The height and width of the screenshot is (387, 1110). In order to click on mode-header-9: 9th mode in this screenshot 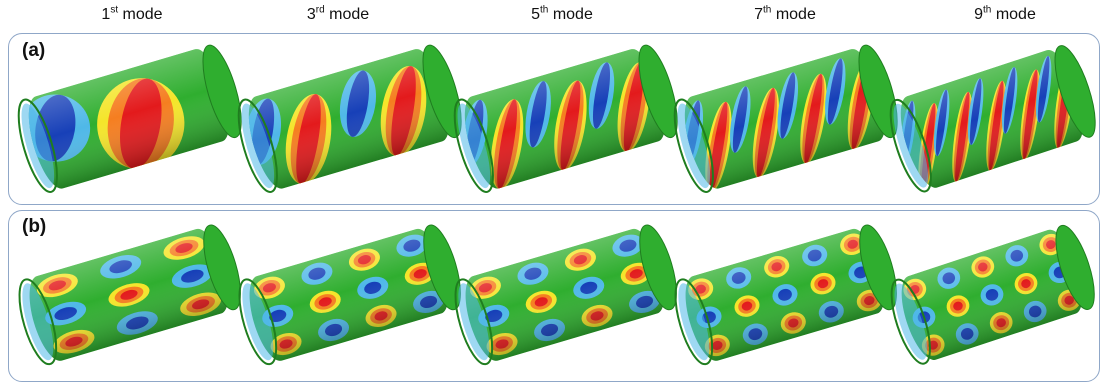, I will do `click(1005, 13)`.